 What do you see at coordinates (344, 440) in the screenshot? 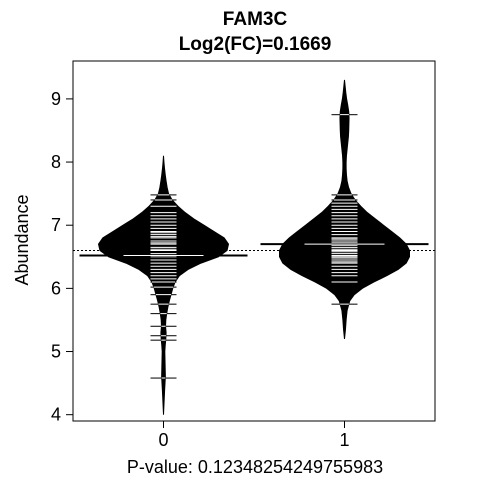
I see `x-tick-label: 1` at bounding box center [344, 440].